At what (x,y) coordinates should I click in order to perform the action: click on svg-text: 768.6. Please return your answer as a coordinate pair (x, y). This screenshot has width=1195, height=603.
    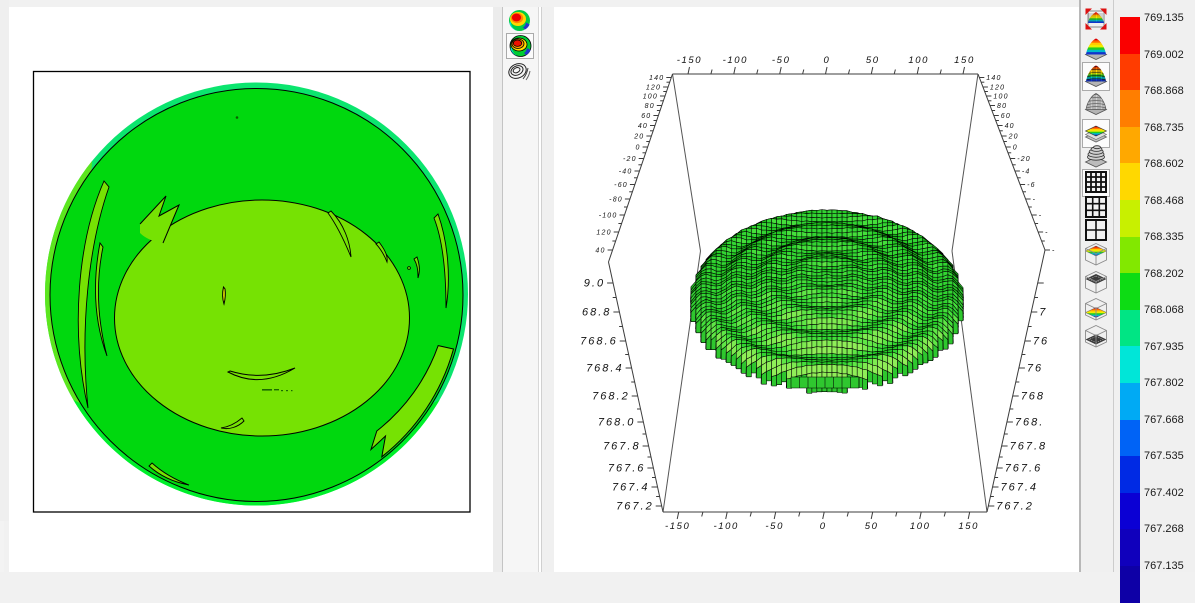
    Looking at the image, I should click on (599, 342).